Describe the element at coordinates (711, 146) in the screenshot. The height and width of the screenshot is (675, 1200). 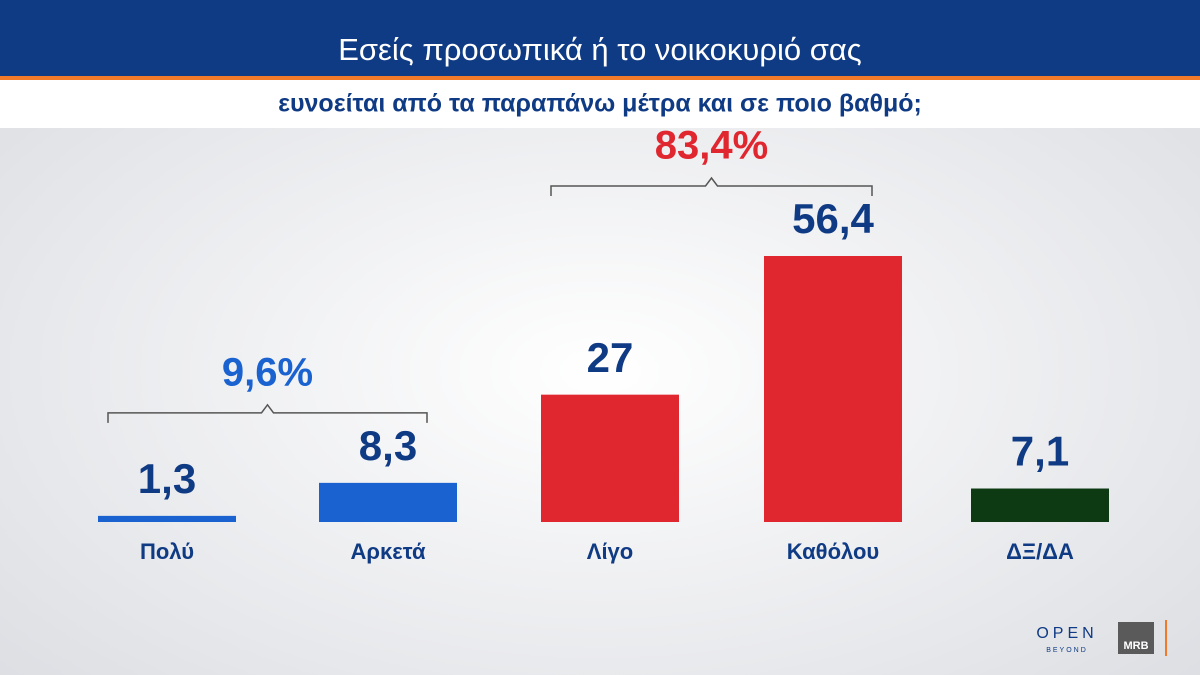
I see `group-total: 83,4%` at that location.